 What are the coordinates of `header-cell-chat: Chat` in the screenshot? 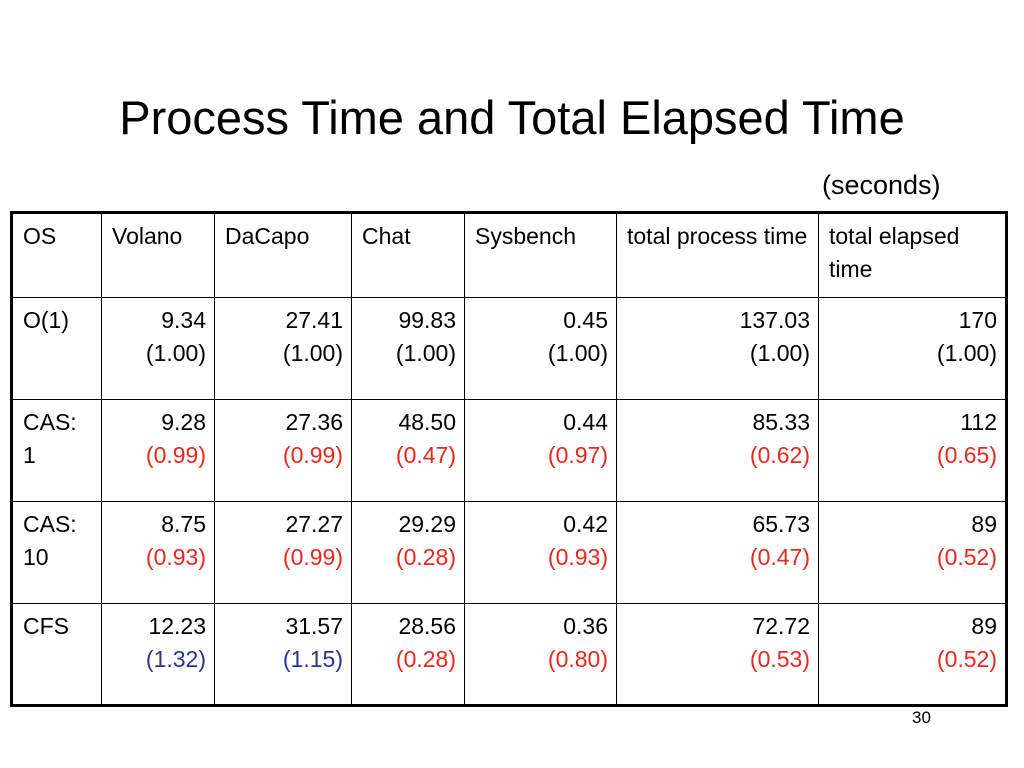 It's located at (408, 255).